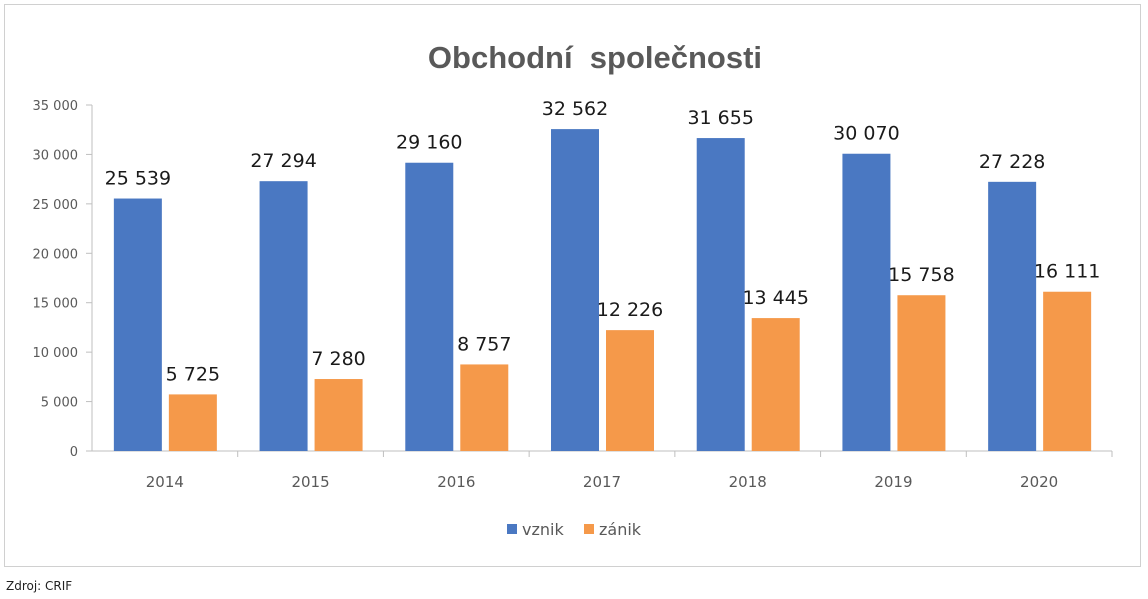 The height and width of the screenshot is (599, 1148). I want to click on data-label: 27 294, so click(283, 161).